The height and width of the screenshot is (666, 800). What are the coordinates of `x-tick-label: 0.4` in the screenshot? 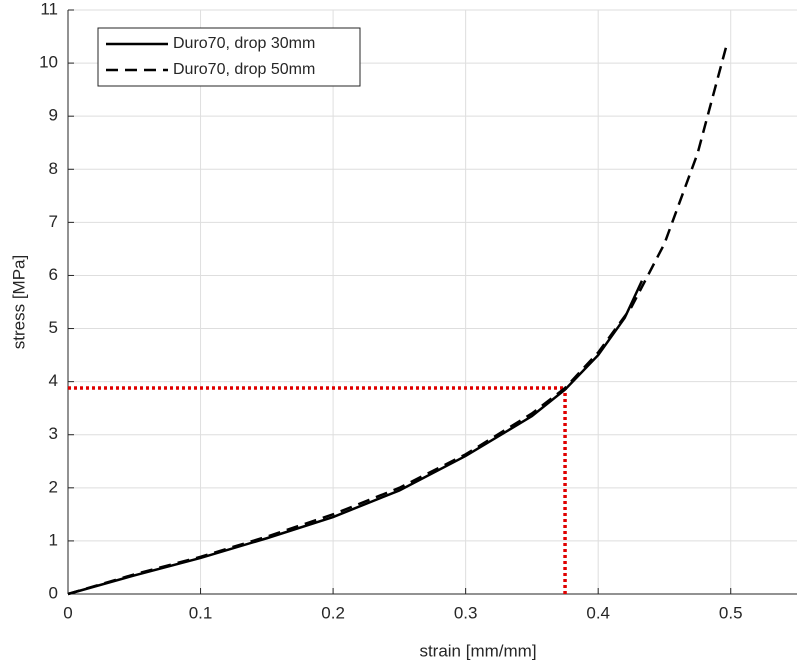 It's located at (598, 612).